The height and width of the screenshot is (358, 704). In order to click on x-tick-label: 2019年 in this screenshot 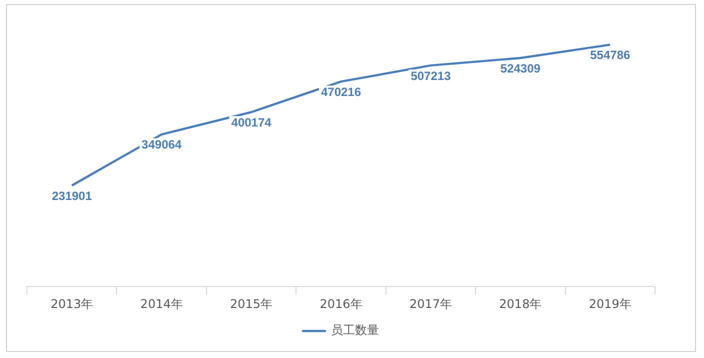, I will do `click(610, 303)`.